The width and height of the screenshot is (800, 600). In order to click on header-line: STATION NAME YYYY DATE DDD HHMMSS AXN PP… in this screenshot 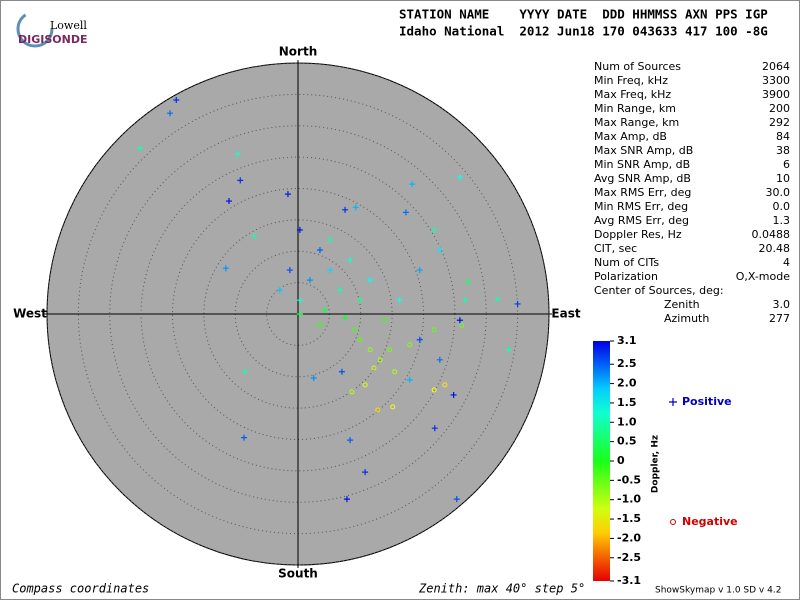, I will do `click(583, 14)`.